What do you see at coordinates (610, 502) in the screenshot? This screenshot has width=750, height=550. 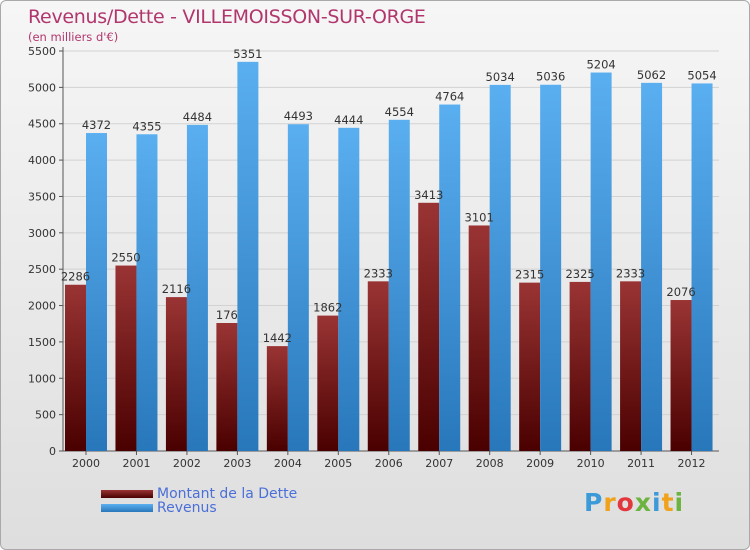 I see `logo-letter: r` at bounding box center [610, 502].